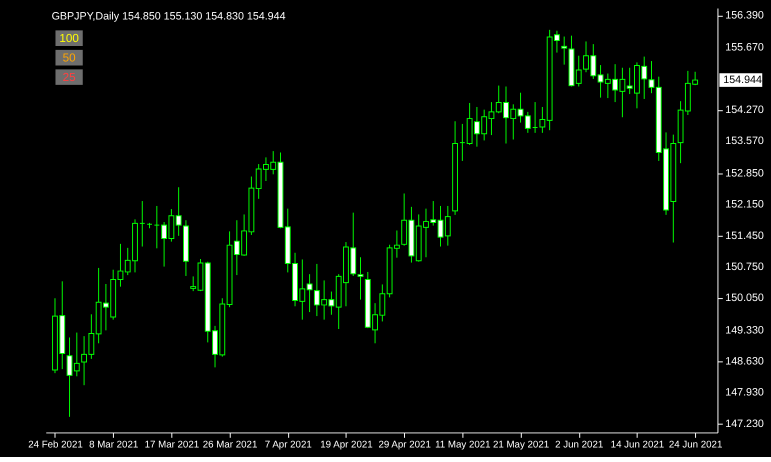 Image resolution: width=771 pixels, height=462 pixels. I want to click on y-tick-label: 152.850, so click(744, 173).